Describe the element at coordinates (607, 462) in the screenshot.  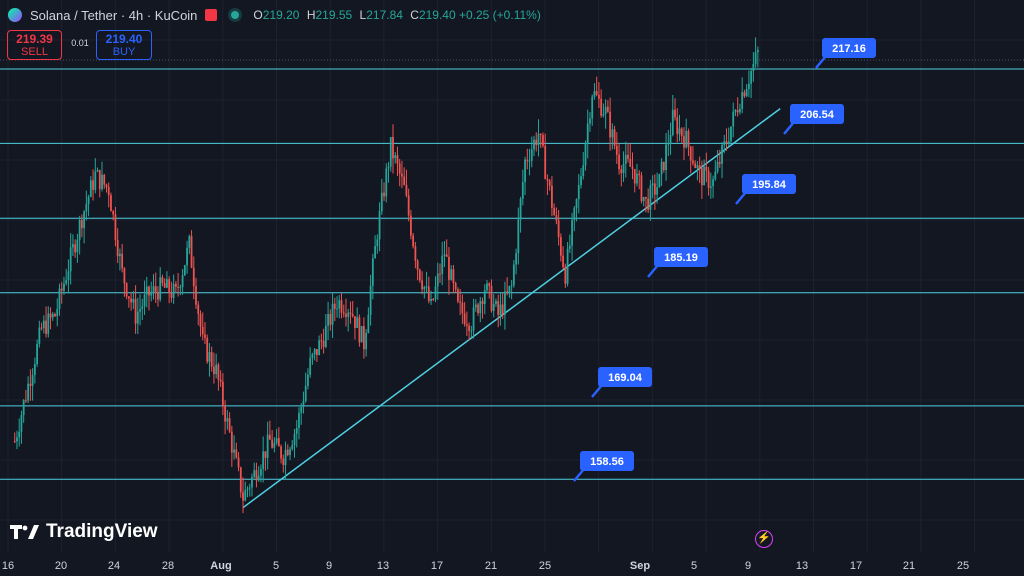
I see `label-text: 158.56` at that location.